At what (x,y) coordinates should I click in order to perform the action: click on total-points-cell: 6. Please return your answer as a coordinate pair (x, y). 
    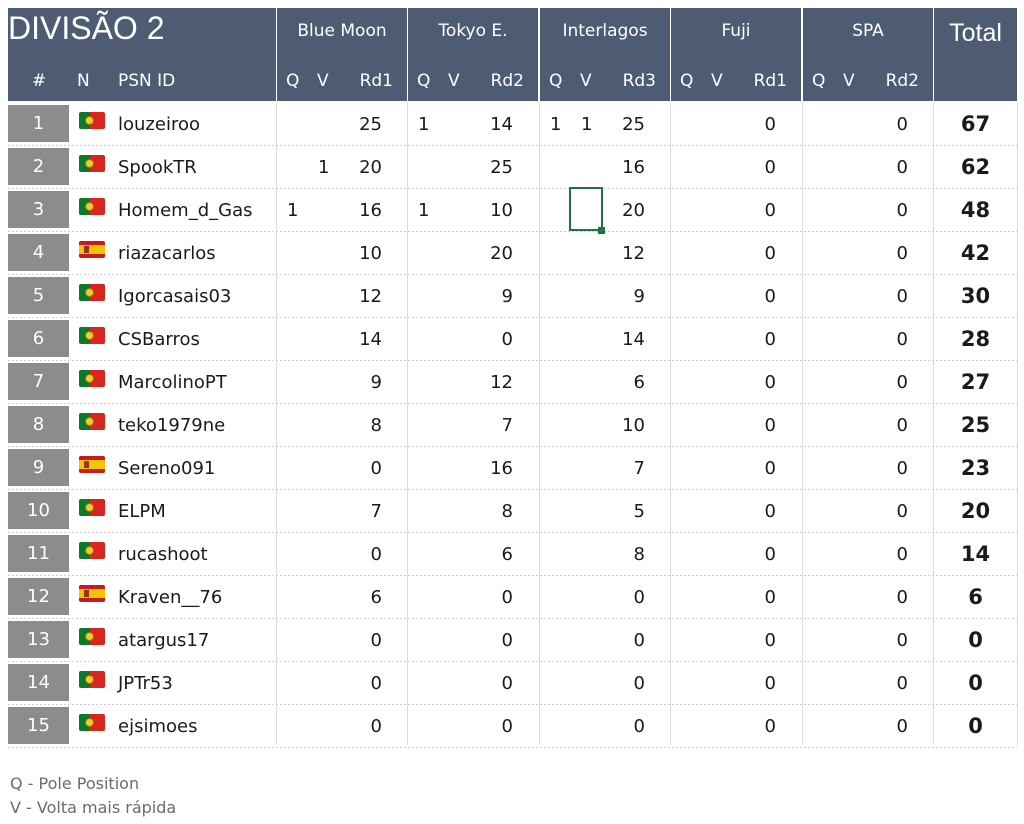
    Looking at the image, I should click on (975, 597).